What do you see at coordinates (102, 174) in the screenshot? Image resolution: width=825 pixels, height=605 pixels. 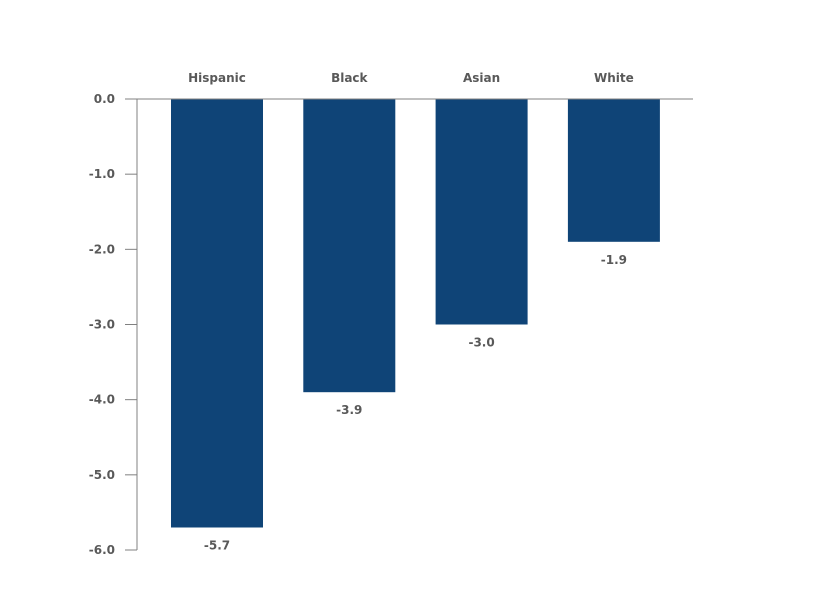 I see `y-tick-label: -1.0` at bounding box center [102, 174].